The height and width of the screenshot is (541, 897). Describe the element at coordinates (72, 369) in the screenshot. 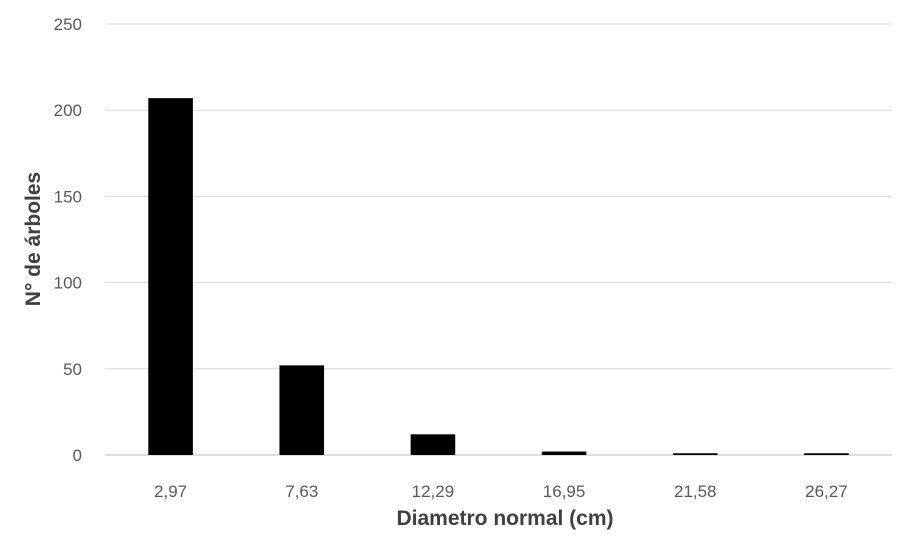

I see `y-tick-label: 50` at that location.